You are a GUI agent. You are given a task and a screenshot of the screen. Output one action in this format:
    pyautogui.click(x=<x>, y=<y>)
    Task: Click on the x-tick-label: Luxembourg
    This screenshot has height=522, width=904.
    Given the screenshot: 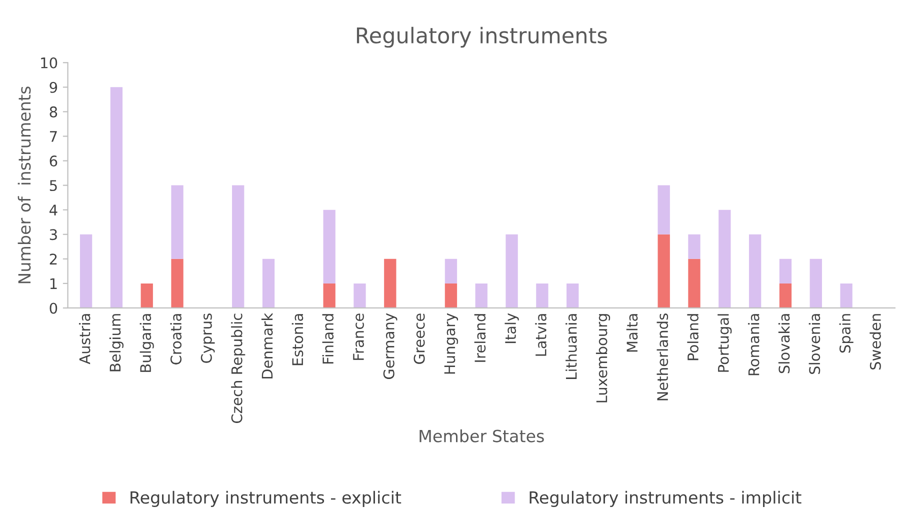 What is the action you would take?
    pyautogui.click(x=603, y=358)
    